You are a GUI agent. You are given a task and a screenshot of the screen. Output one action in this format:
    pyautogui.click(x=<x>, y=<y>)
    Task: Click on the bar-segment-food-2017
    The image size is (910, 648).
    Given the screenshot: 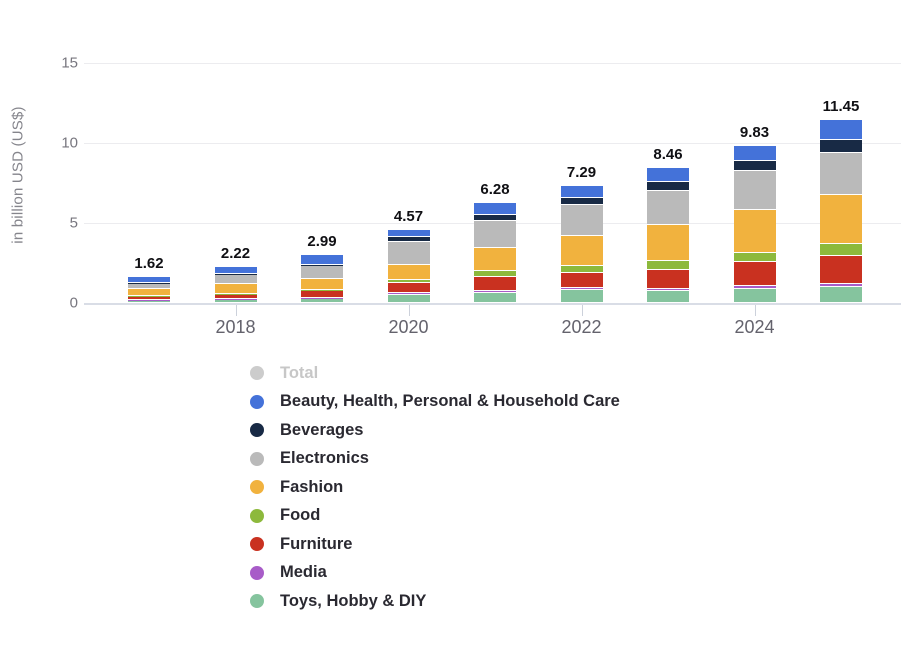 What is the action you would take?
    pyautogui.click(x=149, y=296)
    